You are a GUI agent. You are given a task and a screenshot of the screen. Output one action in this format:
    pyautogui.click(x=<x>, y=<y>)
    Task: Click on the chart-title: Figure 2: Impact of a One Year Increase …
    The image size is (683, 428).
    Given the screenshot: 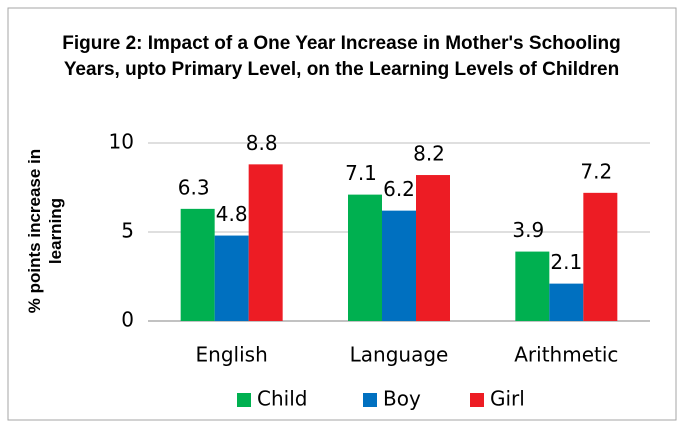 What is the action you would take?
    pyautogui.click(x=341, y=56)
    